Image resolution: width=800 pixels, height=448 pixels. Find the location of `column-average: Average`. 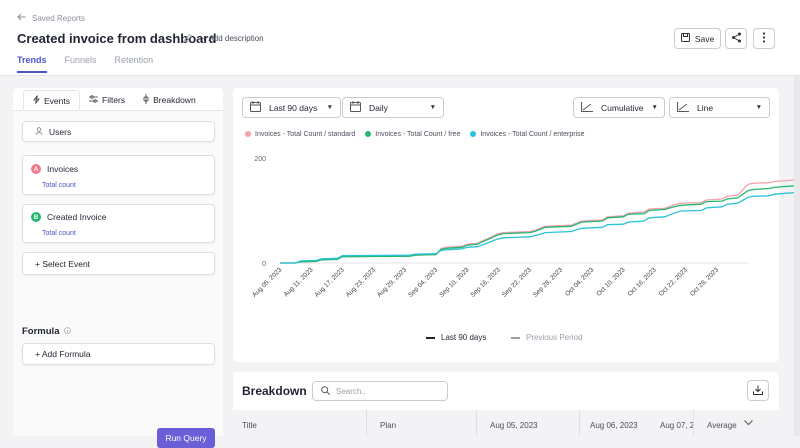

column-average: Average is located at coordinates (722, 425).